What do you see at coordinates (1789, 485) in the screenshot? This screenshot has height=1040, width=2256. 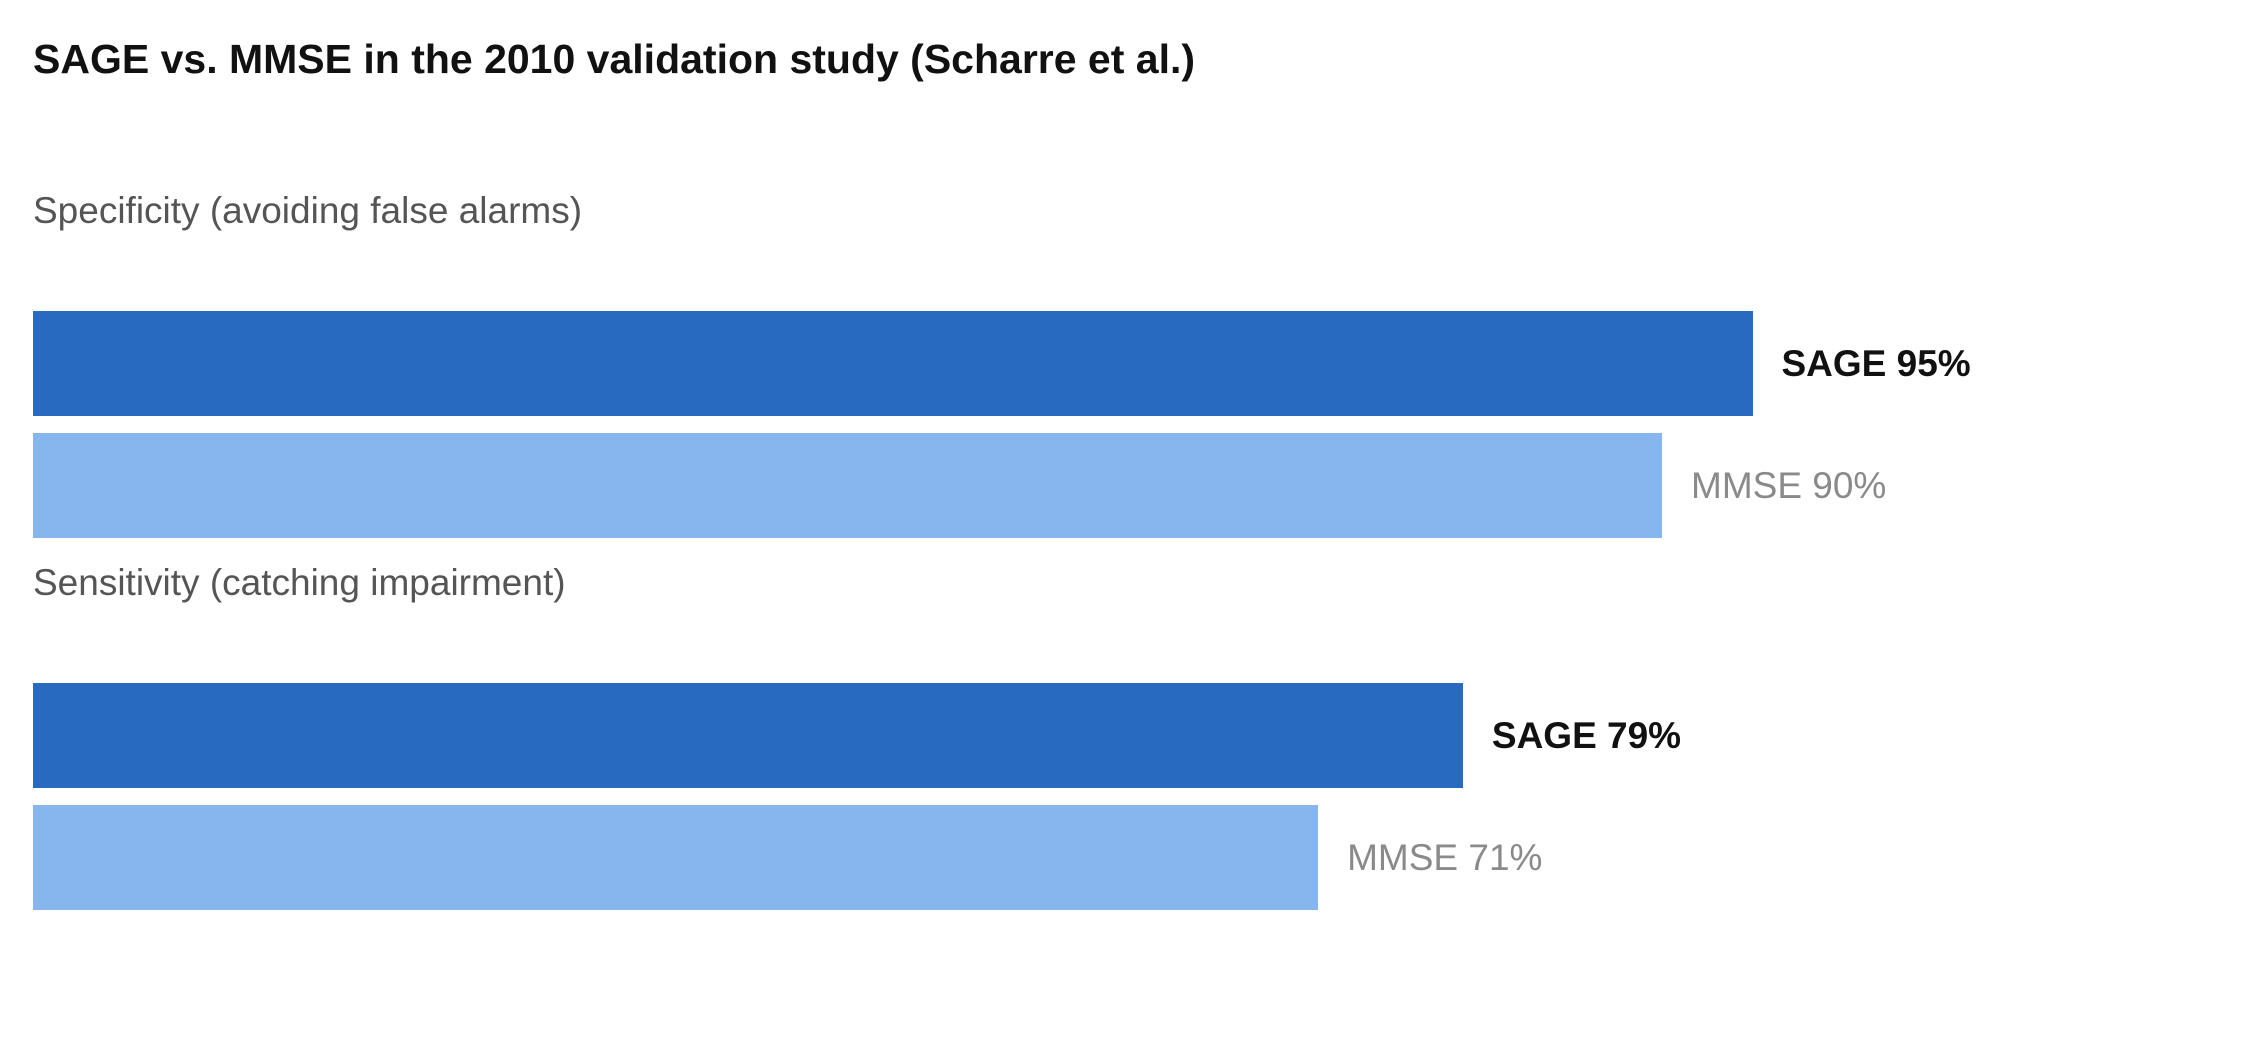 I see `bar-value-label: MMSE 90%` at bounding box center [1789, 485].